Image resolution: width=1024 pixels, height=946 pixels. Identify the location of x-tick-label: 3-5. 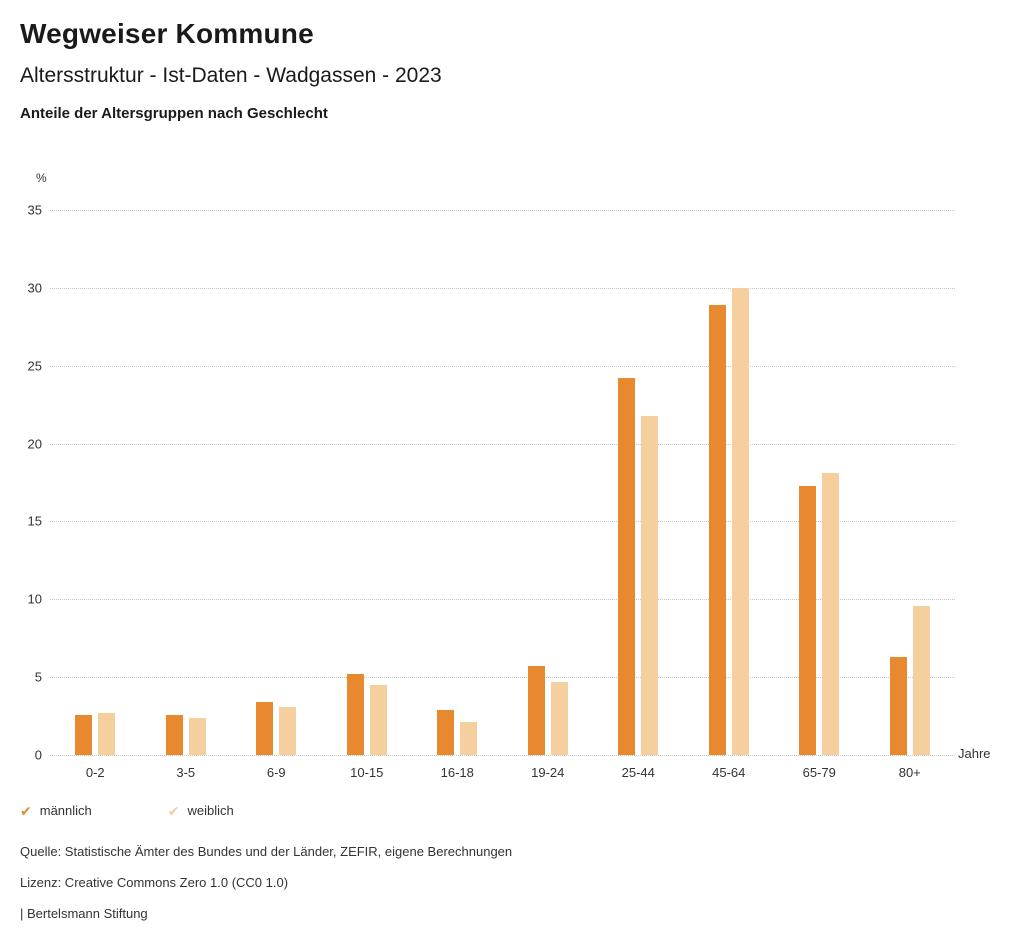
(186, 772).